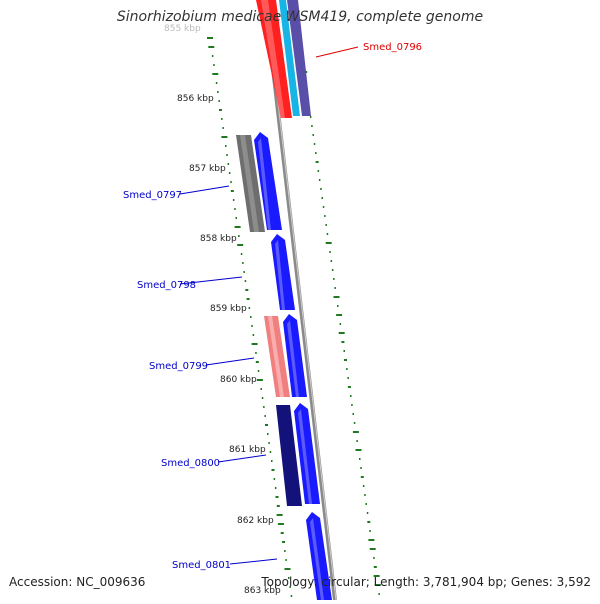 Image resolution: width=600 pixels, height=604 pixels. I want to click on kbp-tick-label: 859 kbp, so click(228, 309).